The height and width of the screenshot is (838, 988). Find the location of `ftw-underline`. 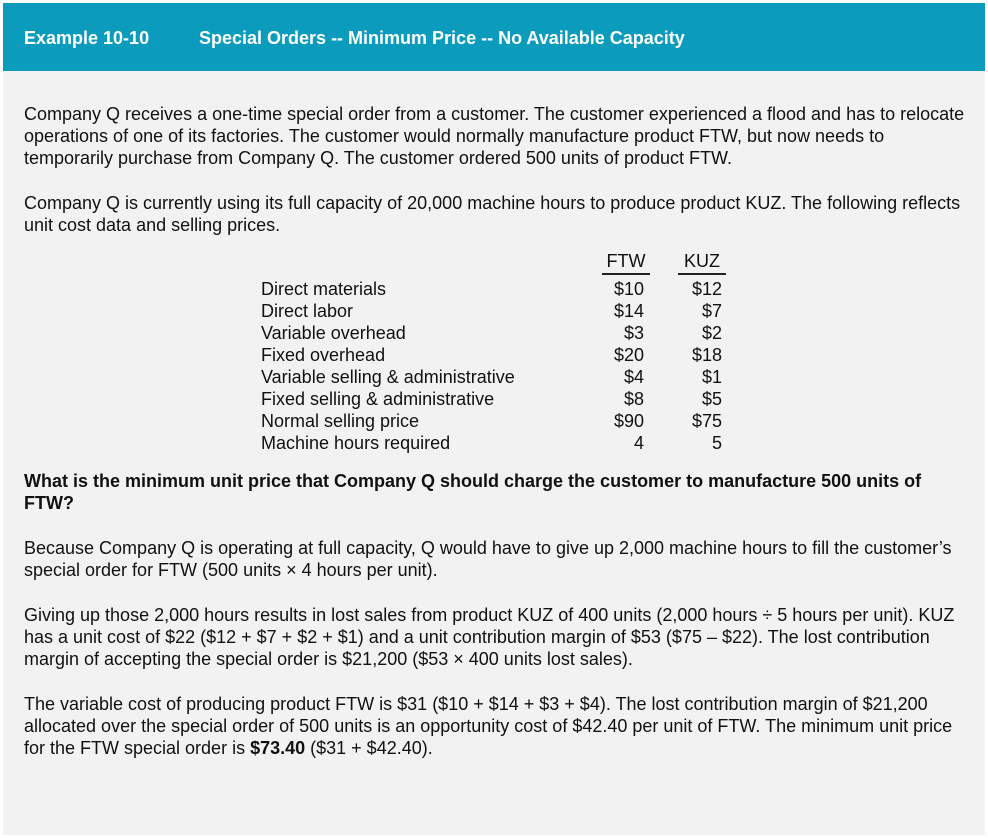

ftw-underline is located at coordinates (626, 274).